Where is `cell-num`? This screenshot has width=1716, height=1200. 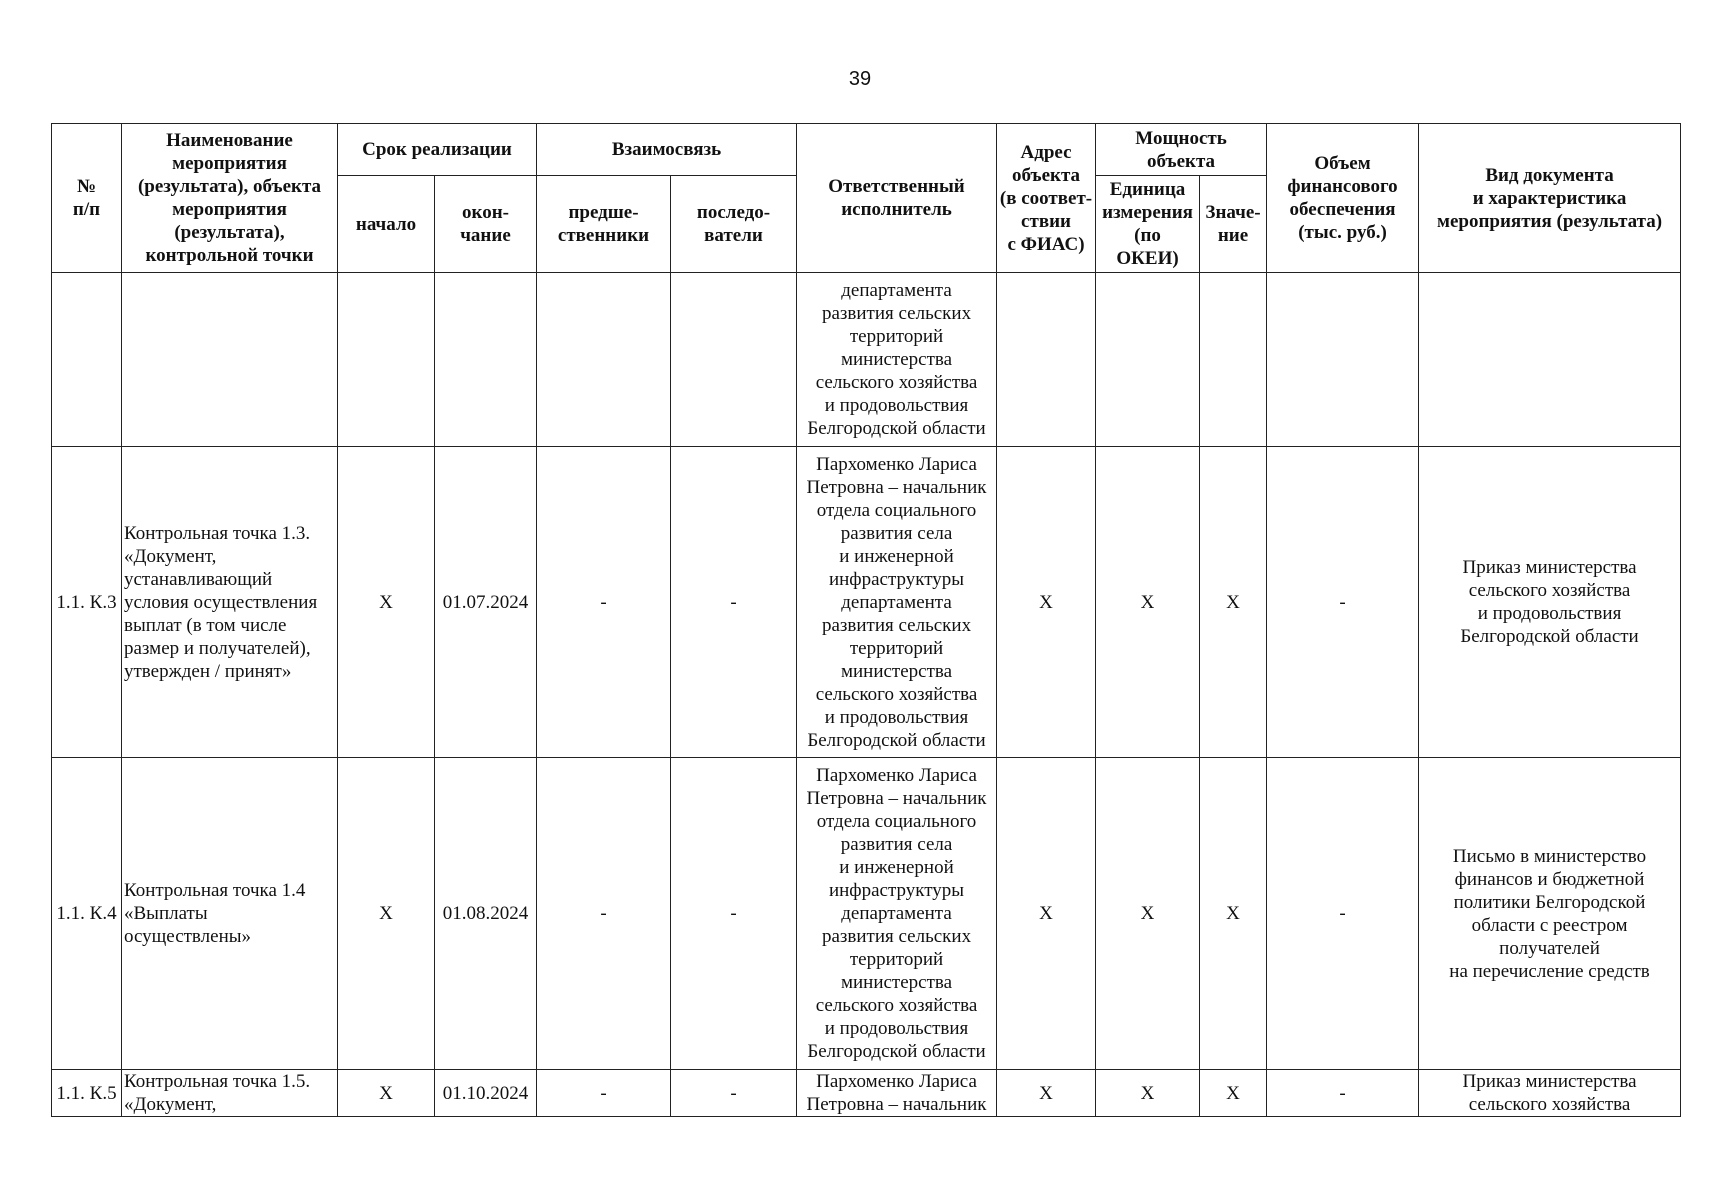
cell-num is located at coordinates (86, 359).